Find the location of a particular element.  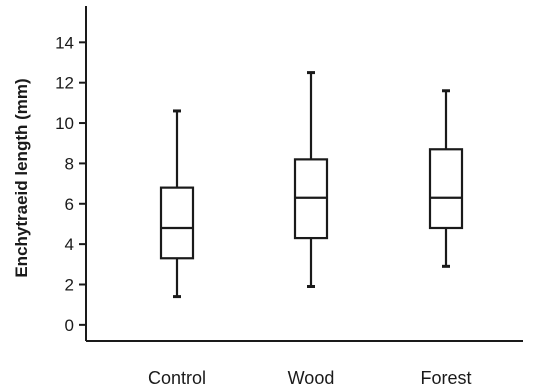

y-tick-label: 8 is located at coordinates (69, 163).